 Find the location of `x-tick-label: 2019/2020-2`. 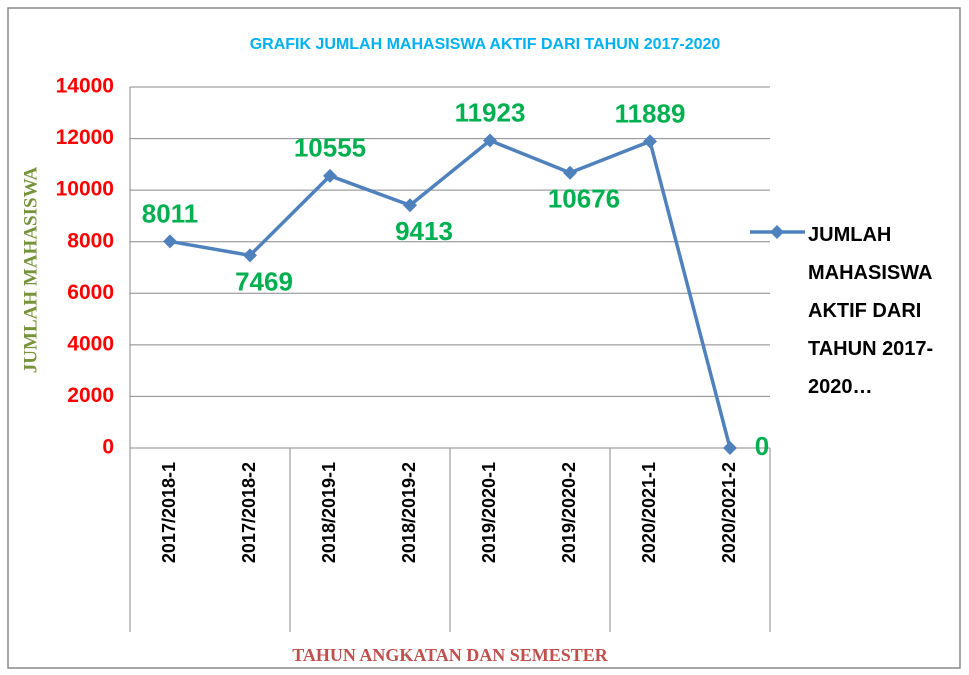

x-tick-label: 2019/2020-2 is located at coordinates (569, 512).